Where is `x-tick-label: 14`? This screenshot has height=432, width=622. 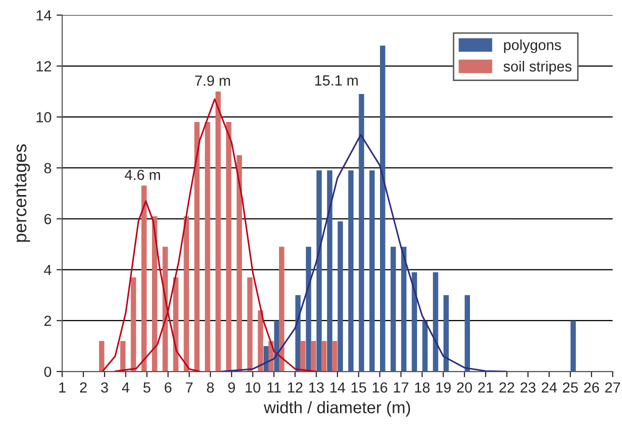
x-tick-label: 14 is located at coordinates (338, 387).